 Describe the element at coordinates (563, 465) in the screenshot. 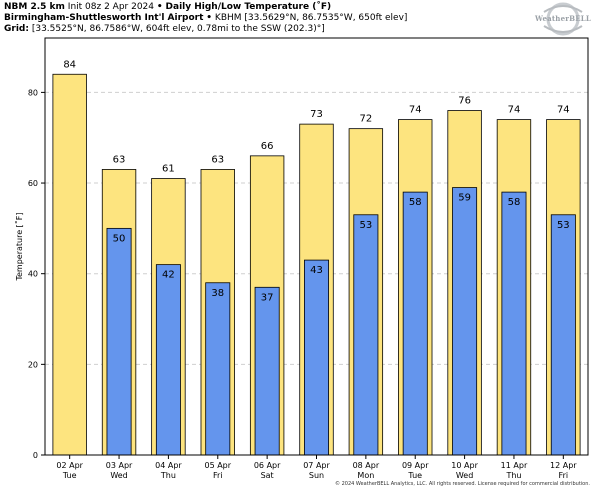

I see `x-tick-label-date: 12 Apr` at that location.